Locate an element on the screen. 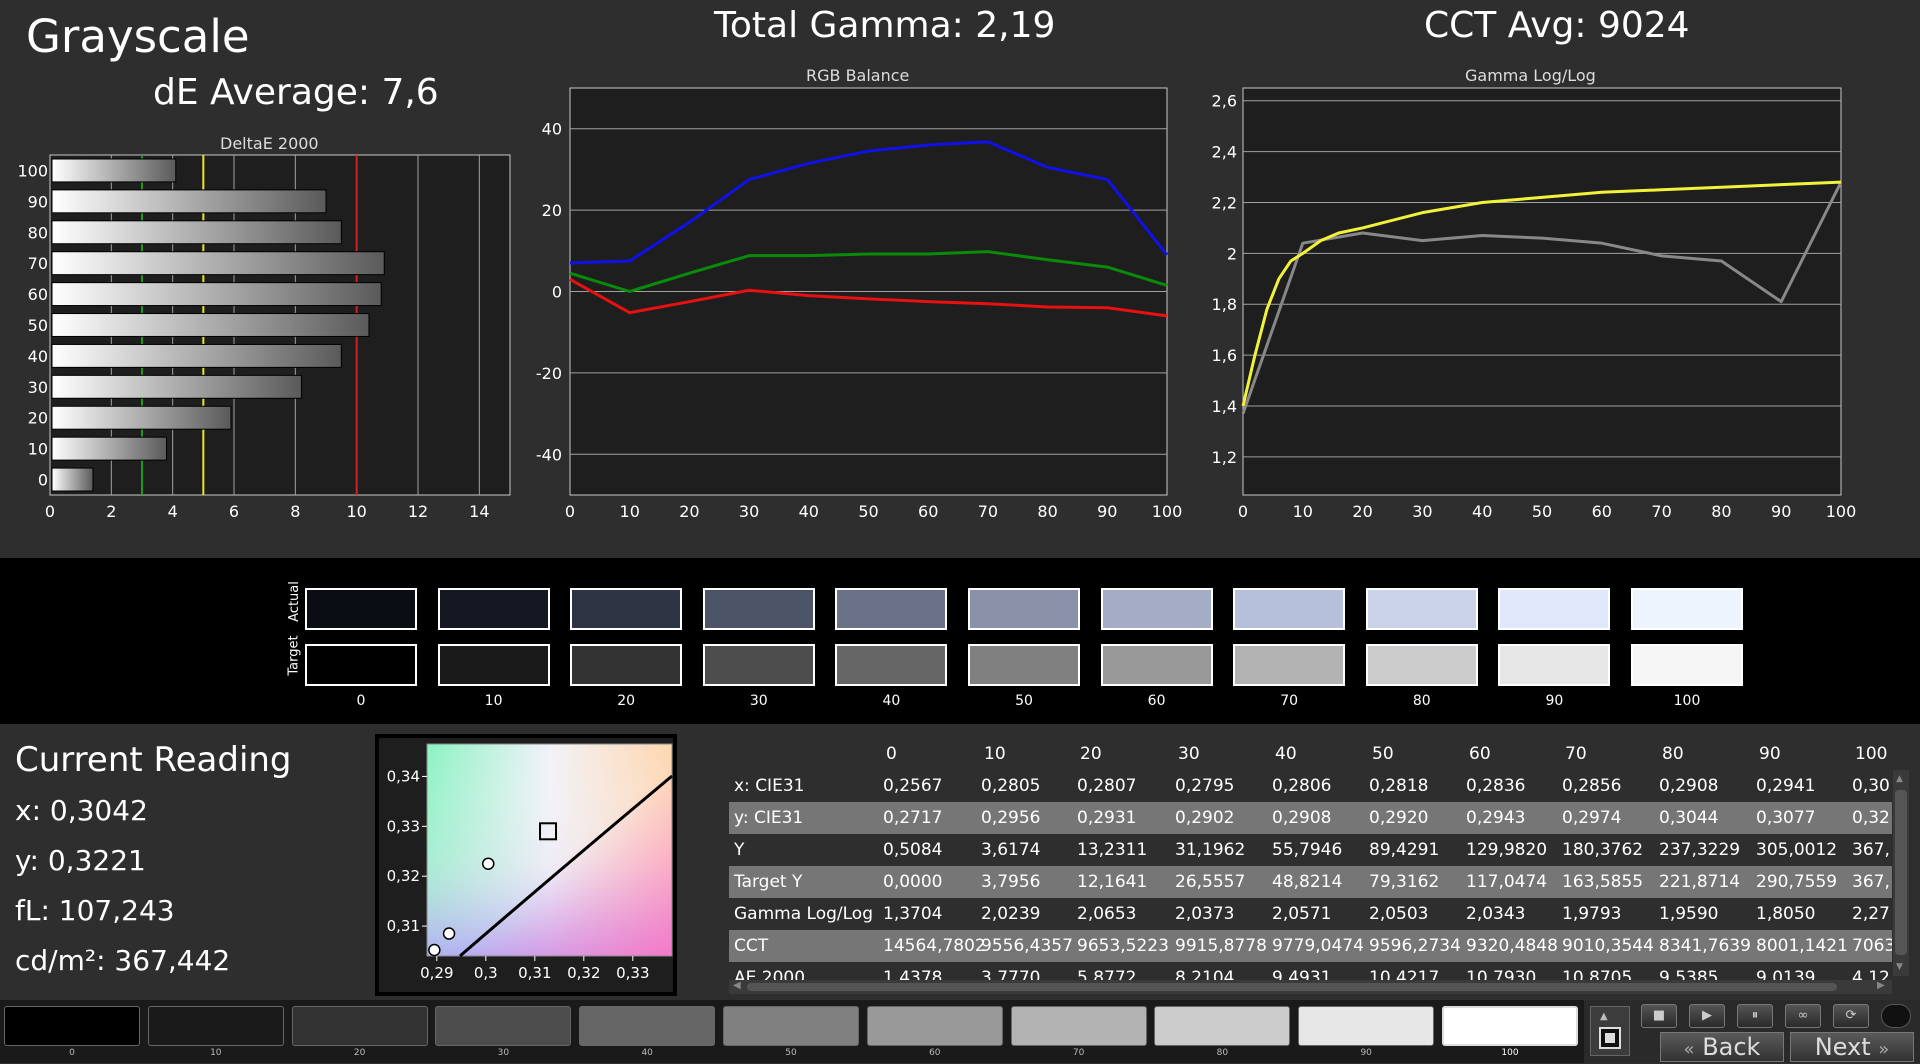 This screenshot has height=1064, width=1920. cie-gradient-corner is located at coordinates (549, 850).